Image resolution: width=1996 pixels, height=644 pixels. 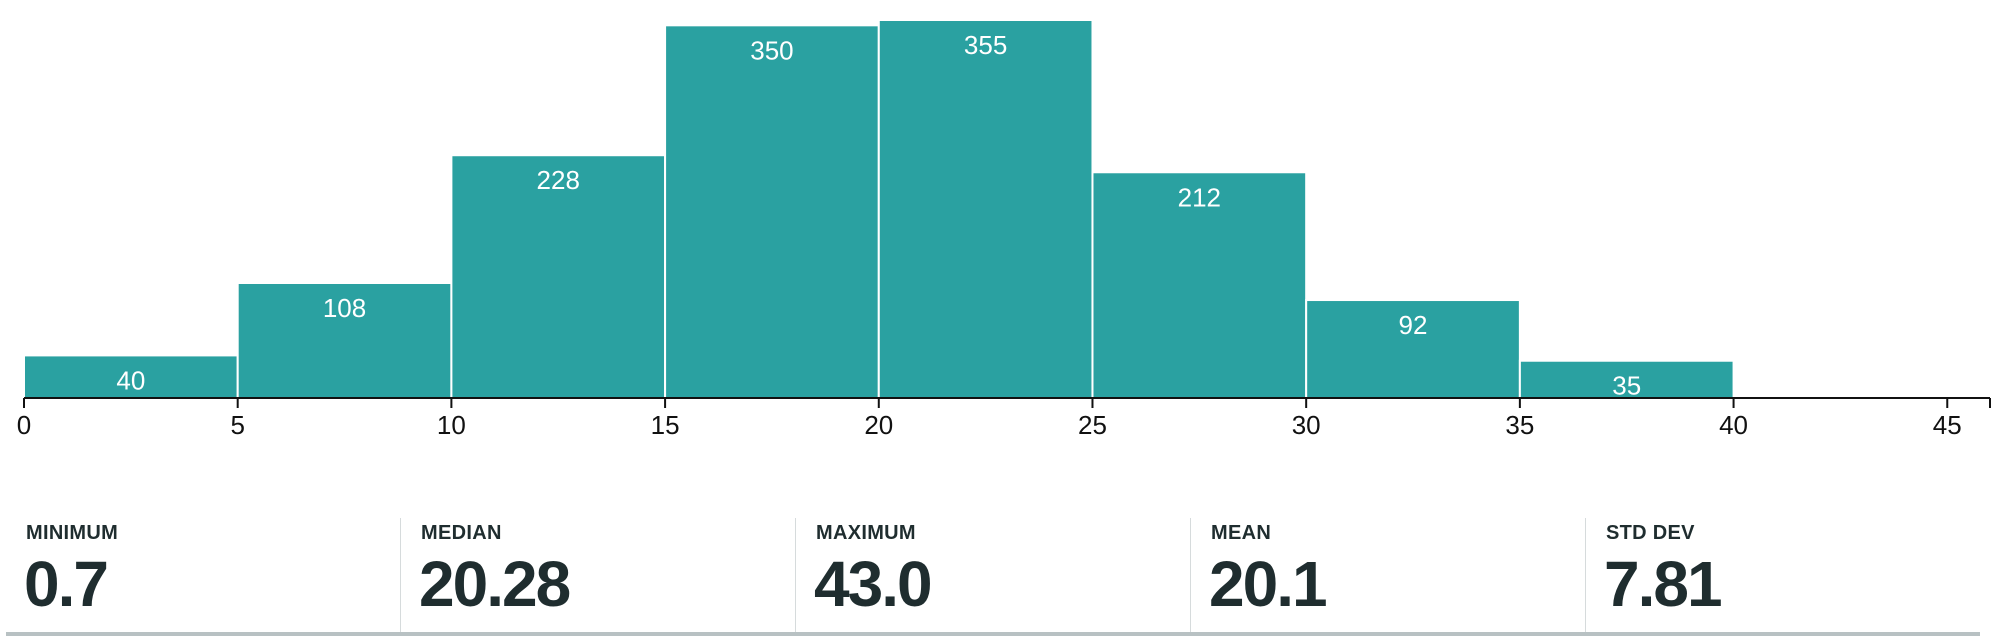 What do you see at coordinates (1306, 425) in the screenshot?
I see `x-tick-label-6: 30` at bounding box center [1306, 425].